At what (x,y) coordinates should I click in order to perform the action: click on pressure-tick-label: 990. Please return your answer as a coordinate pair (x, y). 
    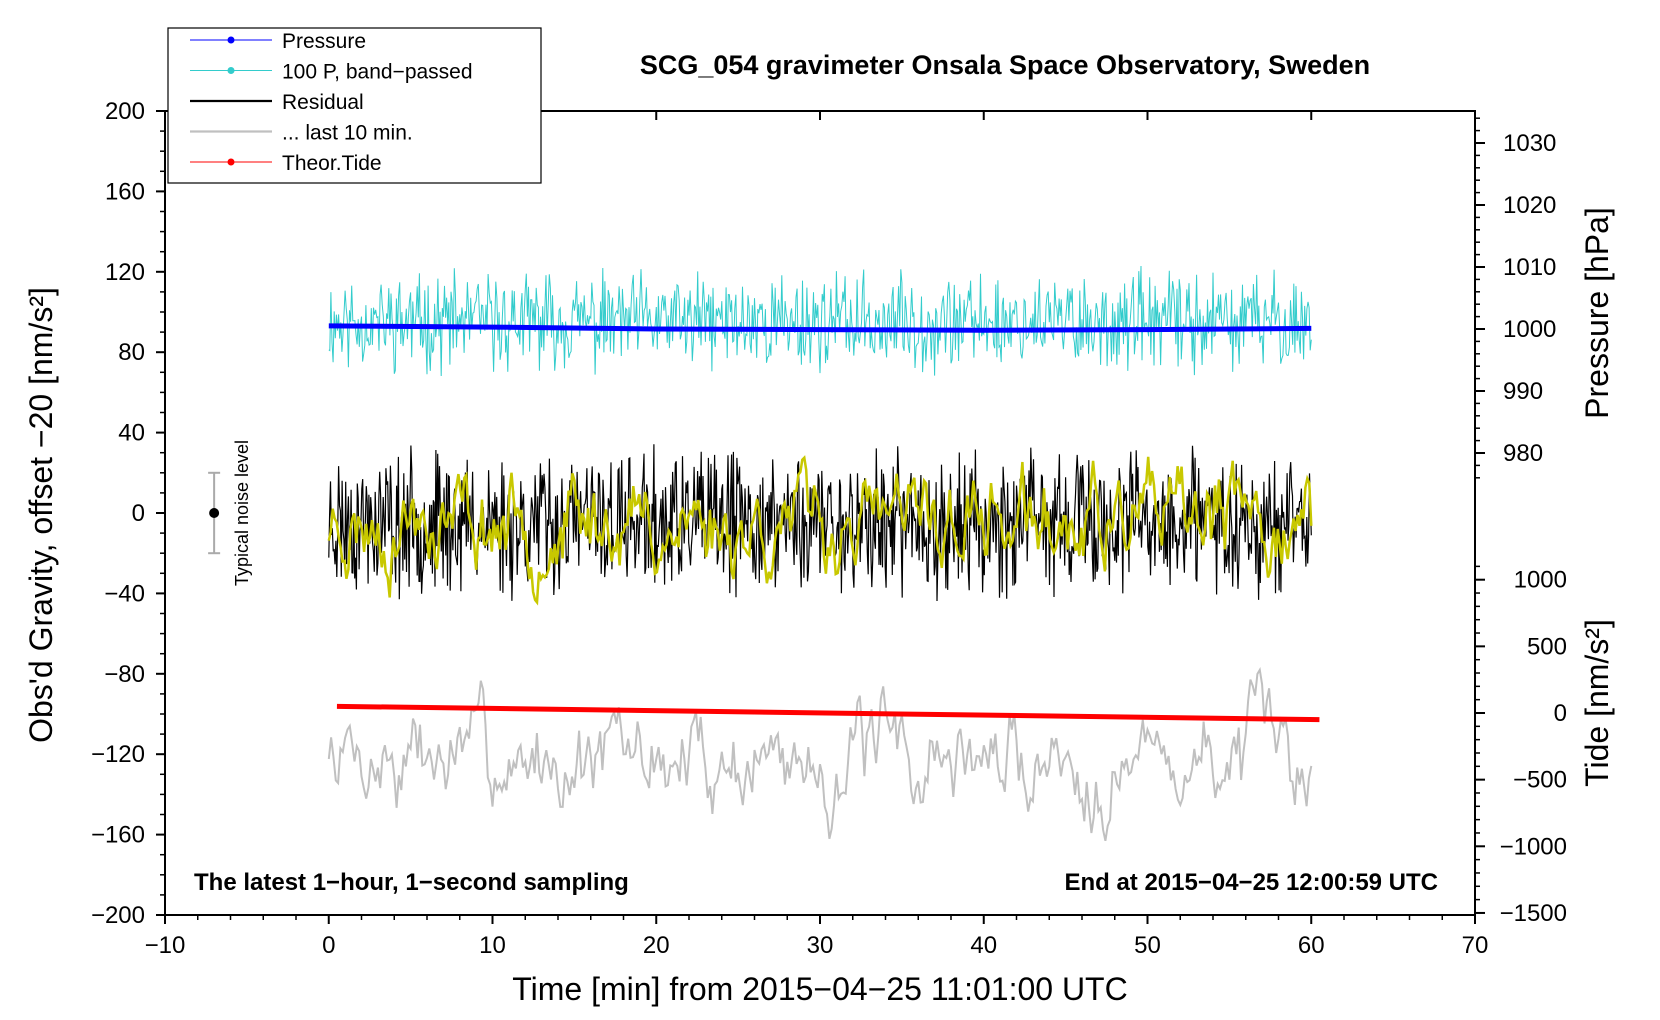
    Looking at the image, I should click on (1523, 391).